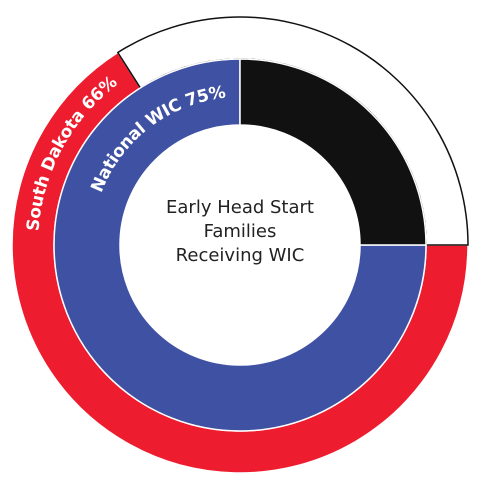  What do you see at coordinates (240, 231) in the screenshot?
I see `chart-title: Early Head Start Families Receiving WIC` at bounding box center [240, 231].